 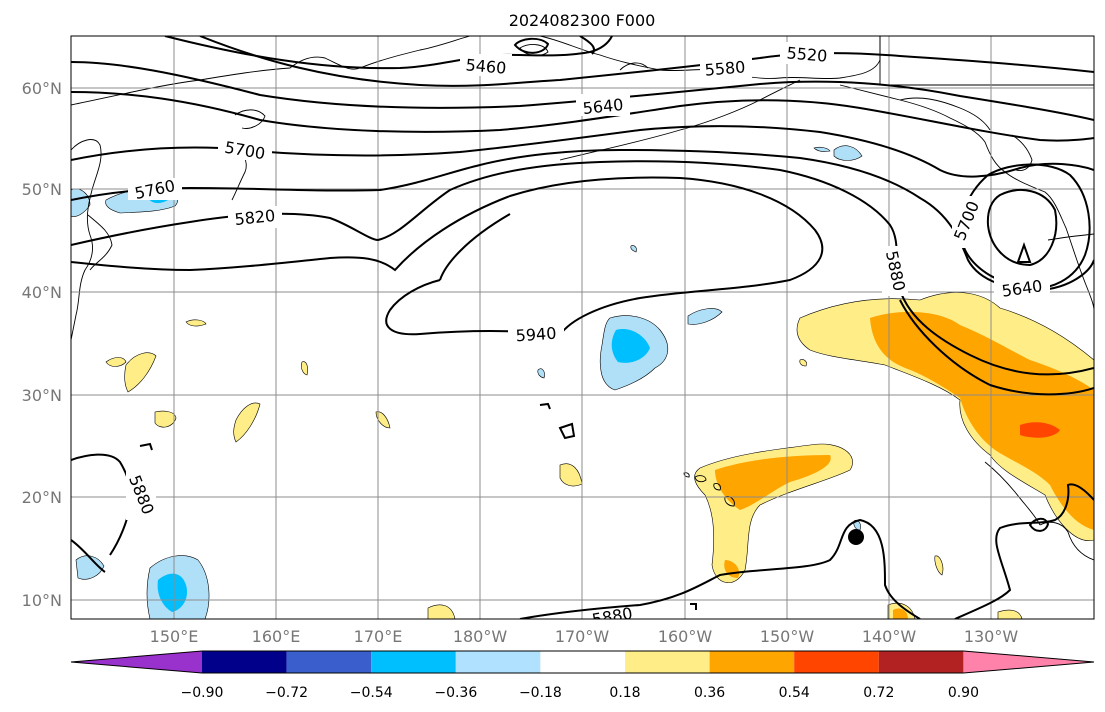 I want to click on lat-tick-label: 40°N, so click(x=42, y=292).